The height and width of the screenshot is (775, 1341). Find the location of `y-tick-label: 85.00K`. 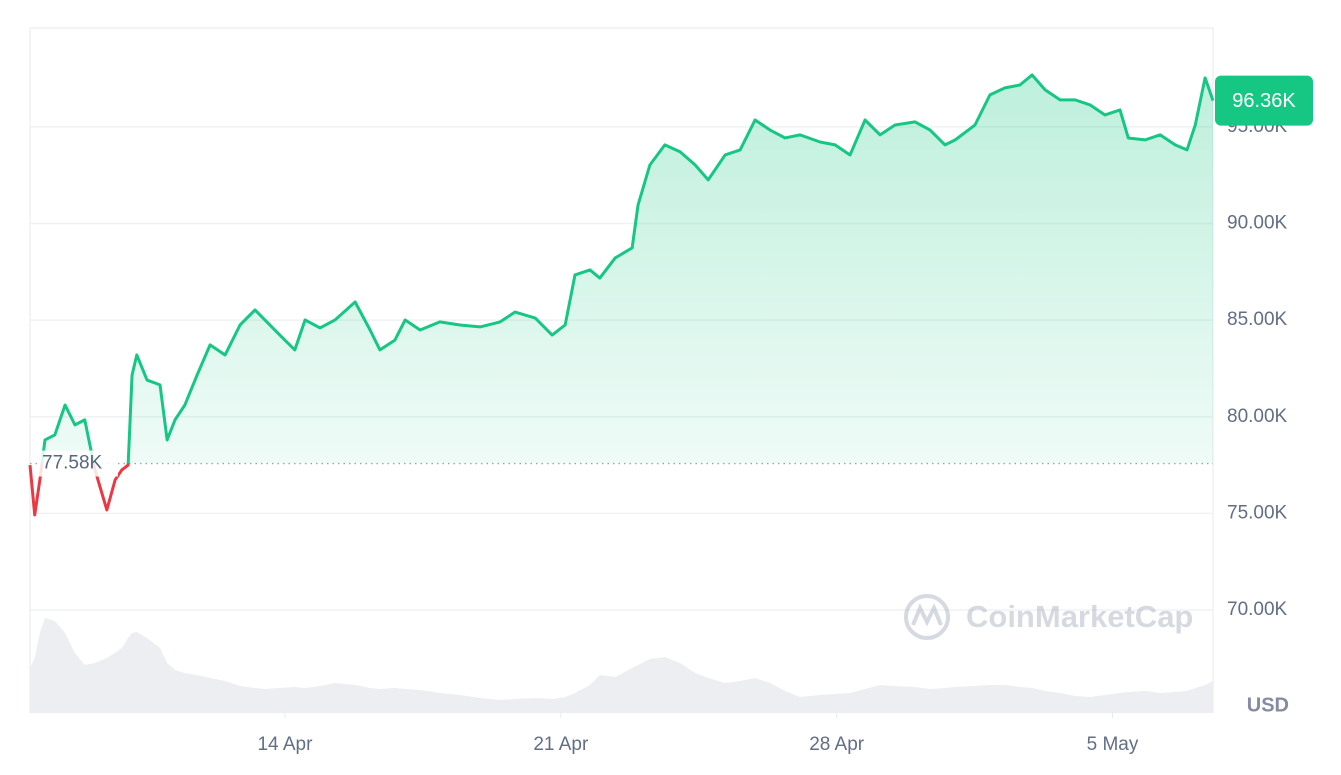

y-tick-label: 85.00K is located at coordinates (1257, 319).